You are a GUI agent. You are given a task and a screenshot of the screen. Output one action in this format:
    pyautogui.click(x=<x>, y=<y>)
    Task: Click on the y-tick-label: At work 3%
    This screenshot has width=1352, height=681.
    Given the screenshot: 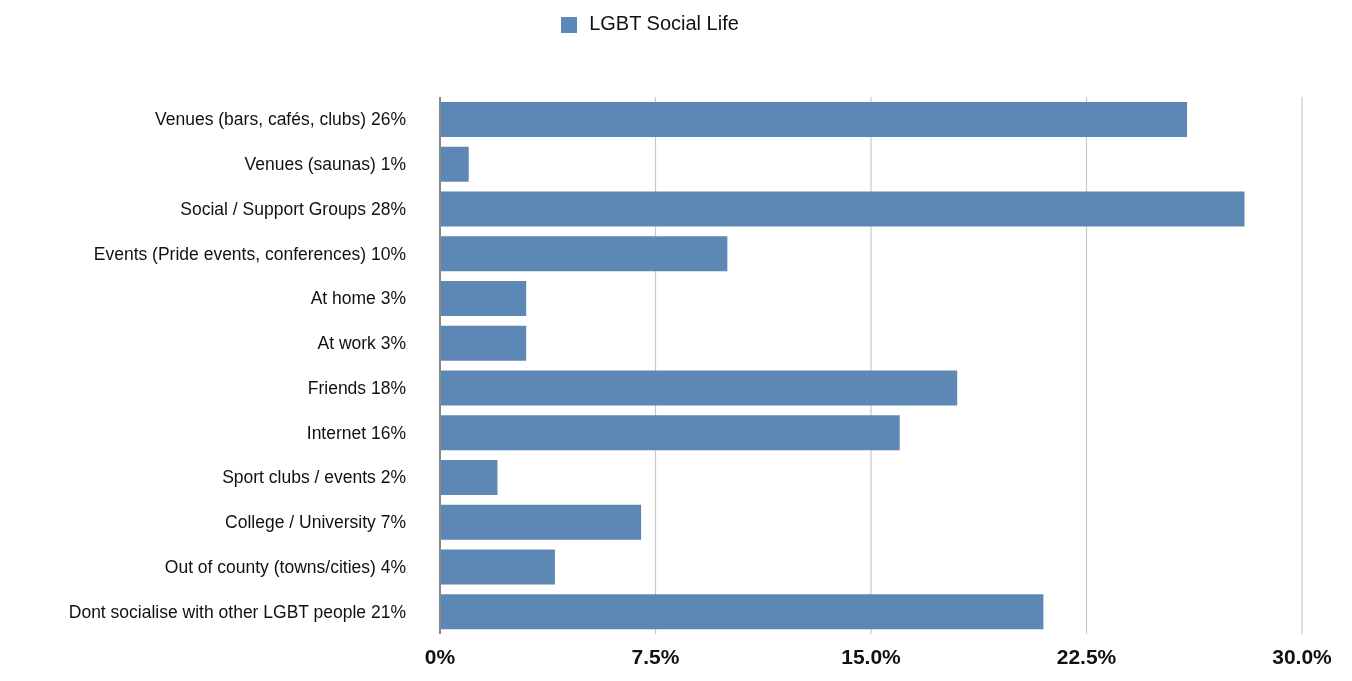 What is the action you would take?
    pyautogui.click(x=361, y=343)
    